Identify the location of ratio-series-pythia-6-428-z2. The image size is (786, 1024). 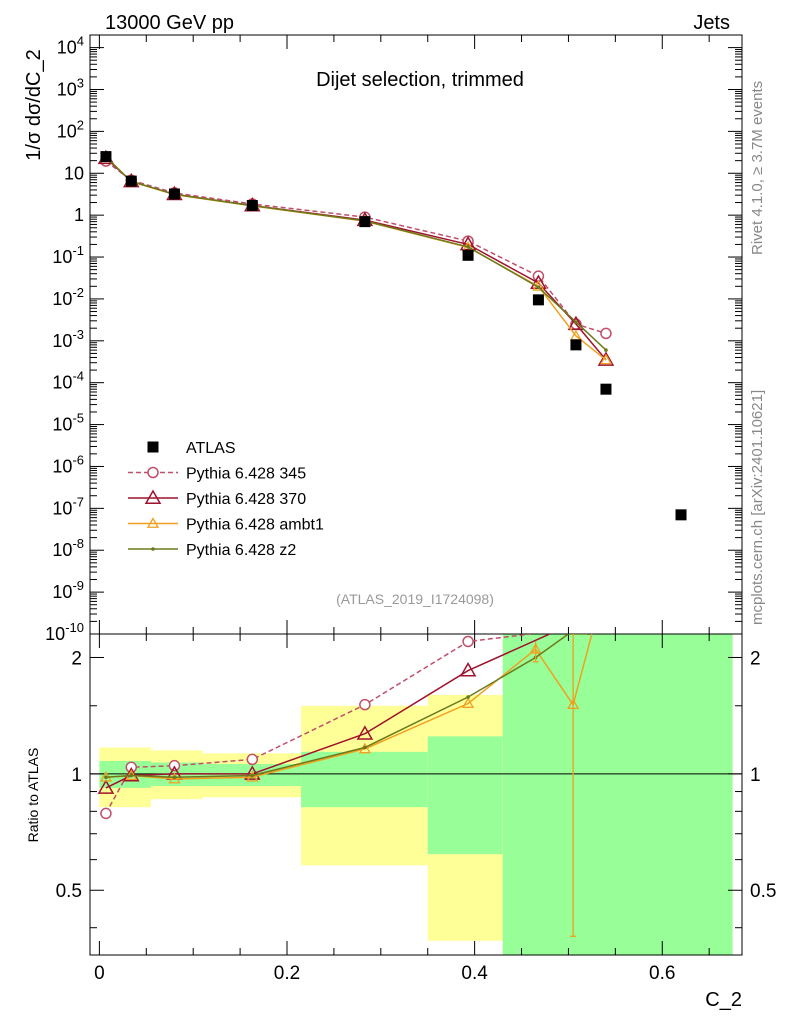
(346, 707).